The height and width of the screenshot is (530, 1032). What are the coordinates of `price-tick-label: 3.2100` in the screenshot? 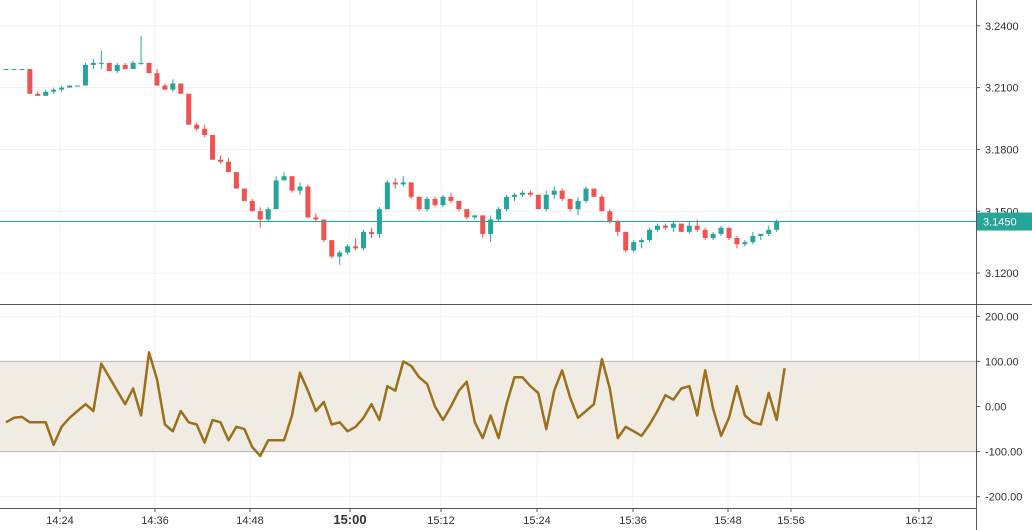 It's located at (1002, 89).